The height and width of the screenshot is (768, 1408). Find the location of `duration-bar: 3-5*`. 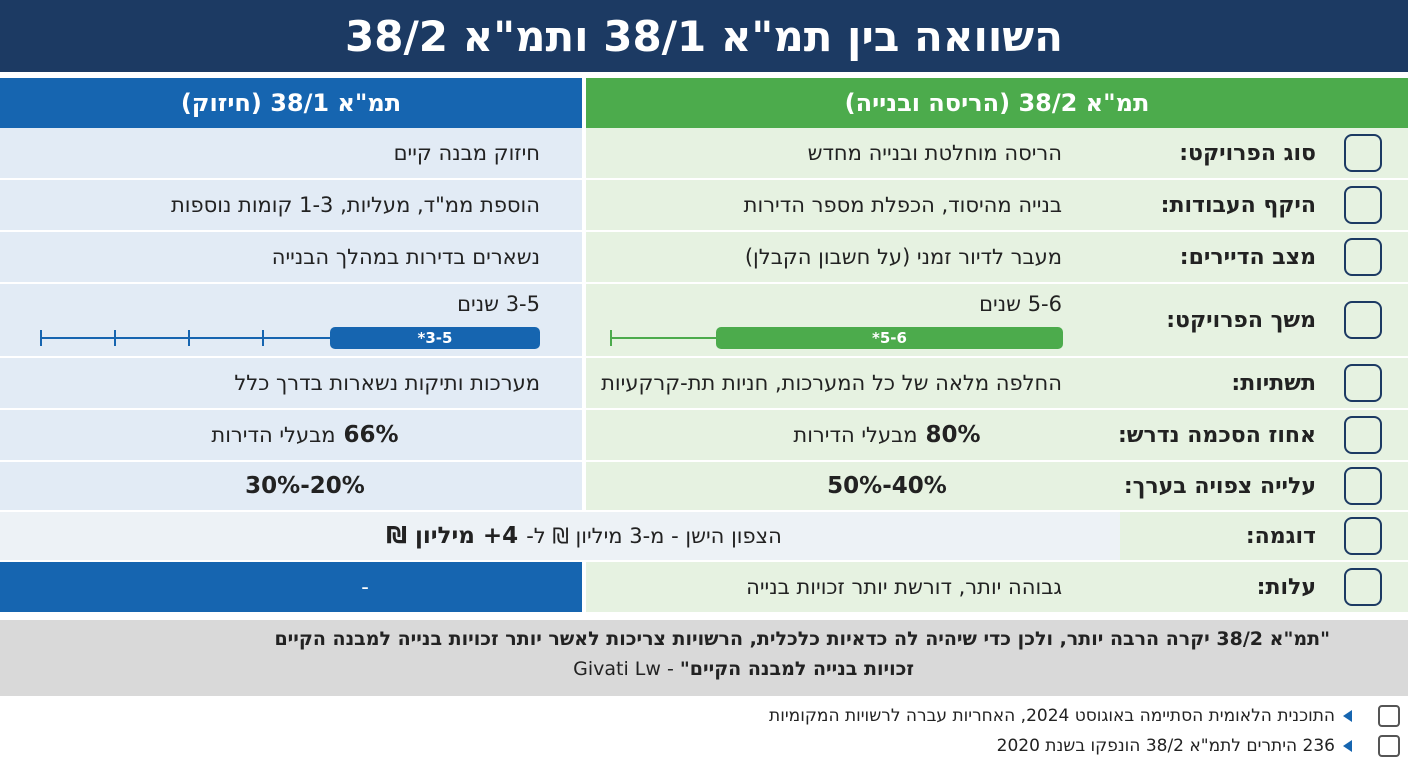

duration-bar: 3-5* is located at coordinates (435, 338).